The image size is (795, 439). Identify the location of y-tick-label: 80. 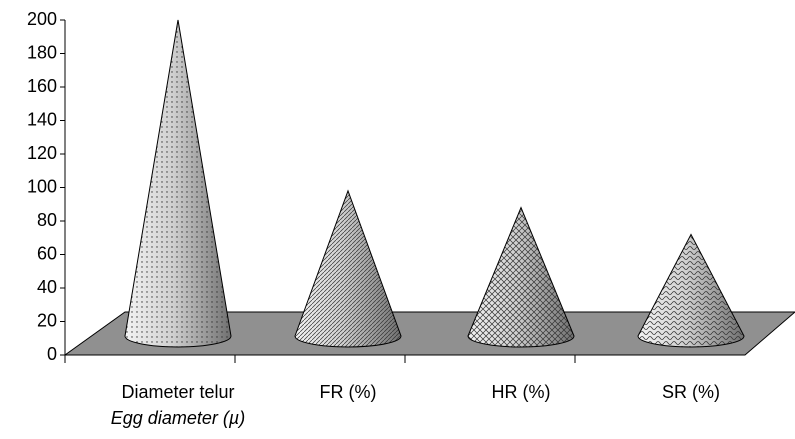
(47, 220).